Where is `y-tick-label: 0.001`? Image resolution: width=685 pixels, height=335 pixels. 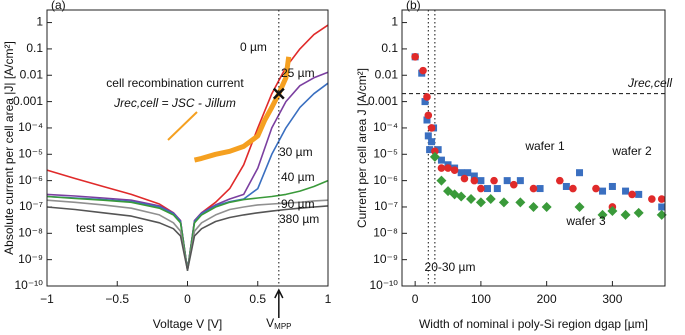 y-tick-label: 0.001 is located at coordinates (383, 101).